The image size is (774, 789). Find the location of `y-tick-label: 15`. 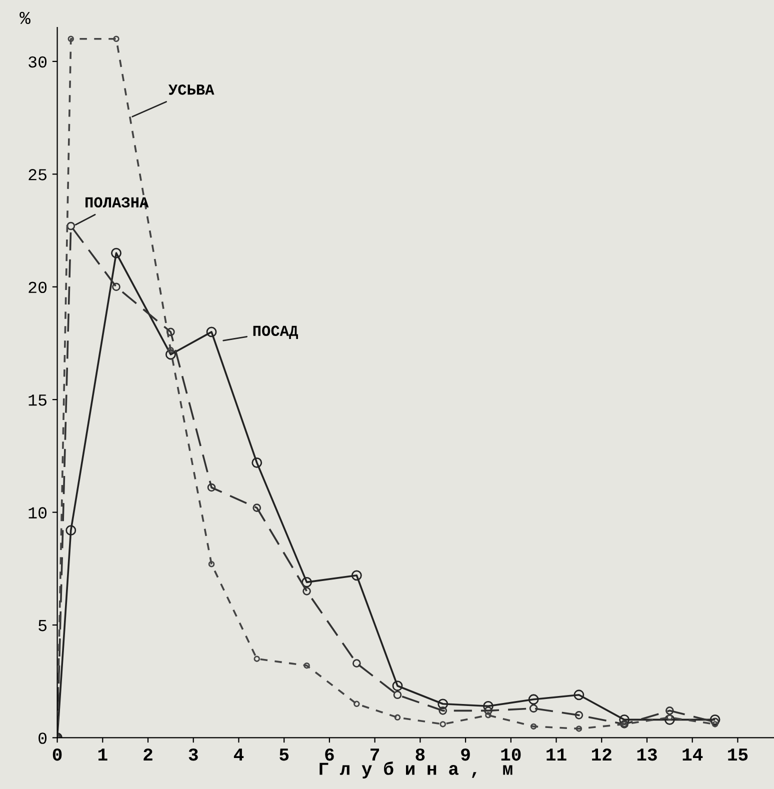

y-tick-label: 15 is located at coordinates (37, 400).